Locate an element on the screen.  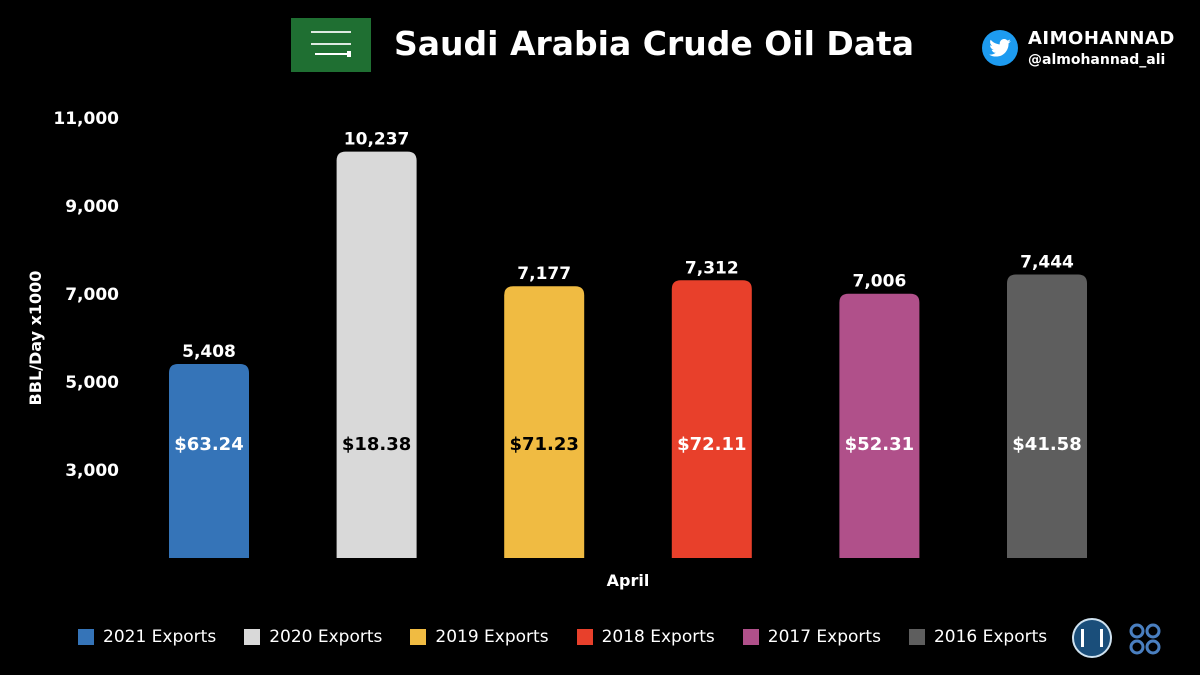
bar-value-label: 7,177 is located at coordinates (544, 274).